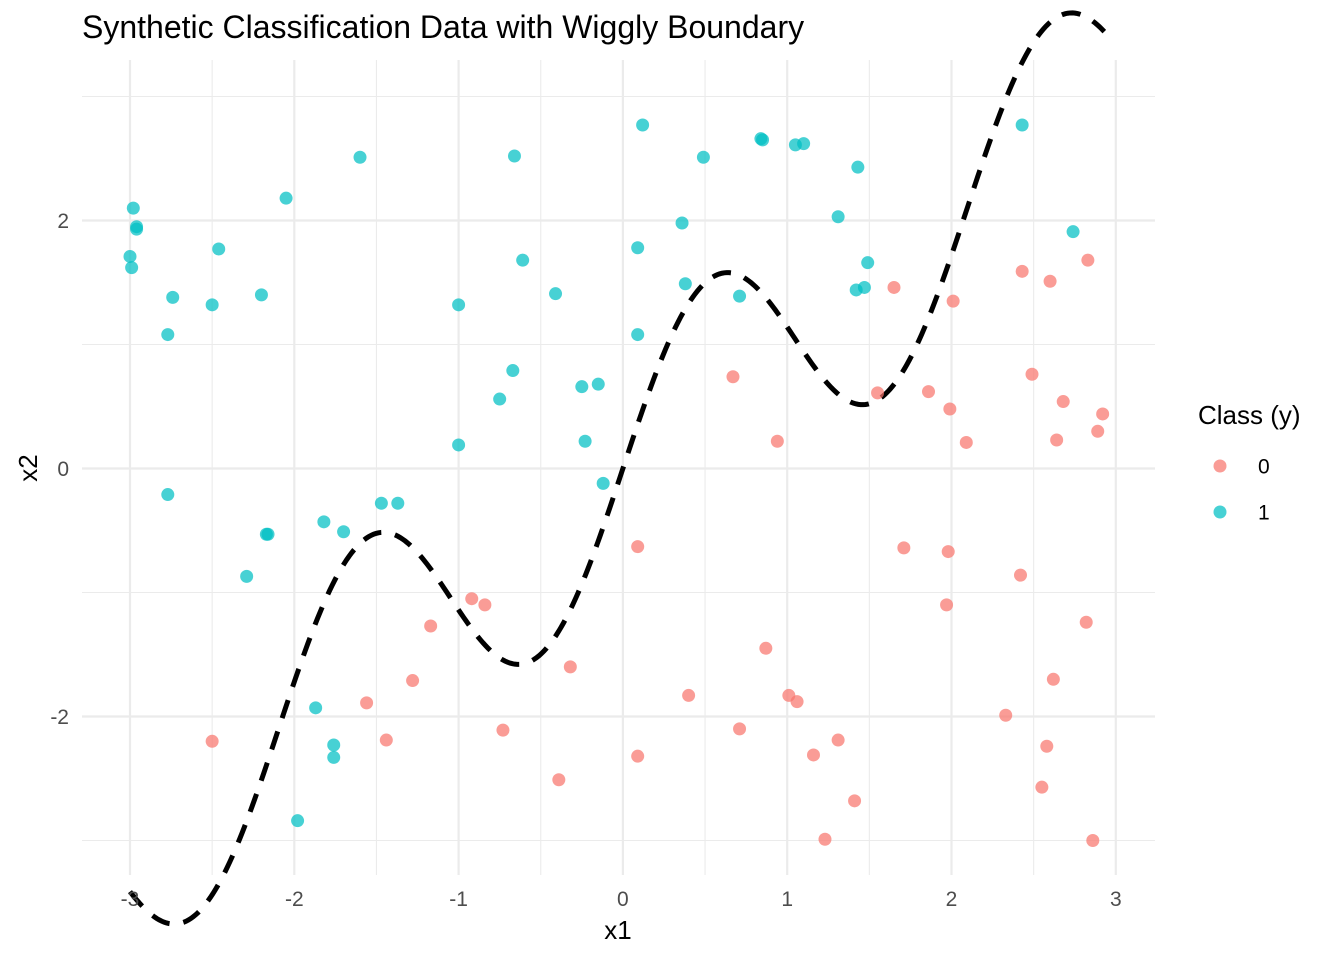 The height and width of the screenshot is (960, 1344). What do you see at coordinates (1249, 415) in the screenshot?
I see `legend-title: Class (y)` at bounding box center [1249, 415].